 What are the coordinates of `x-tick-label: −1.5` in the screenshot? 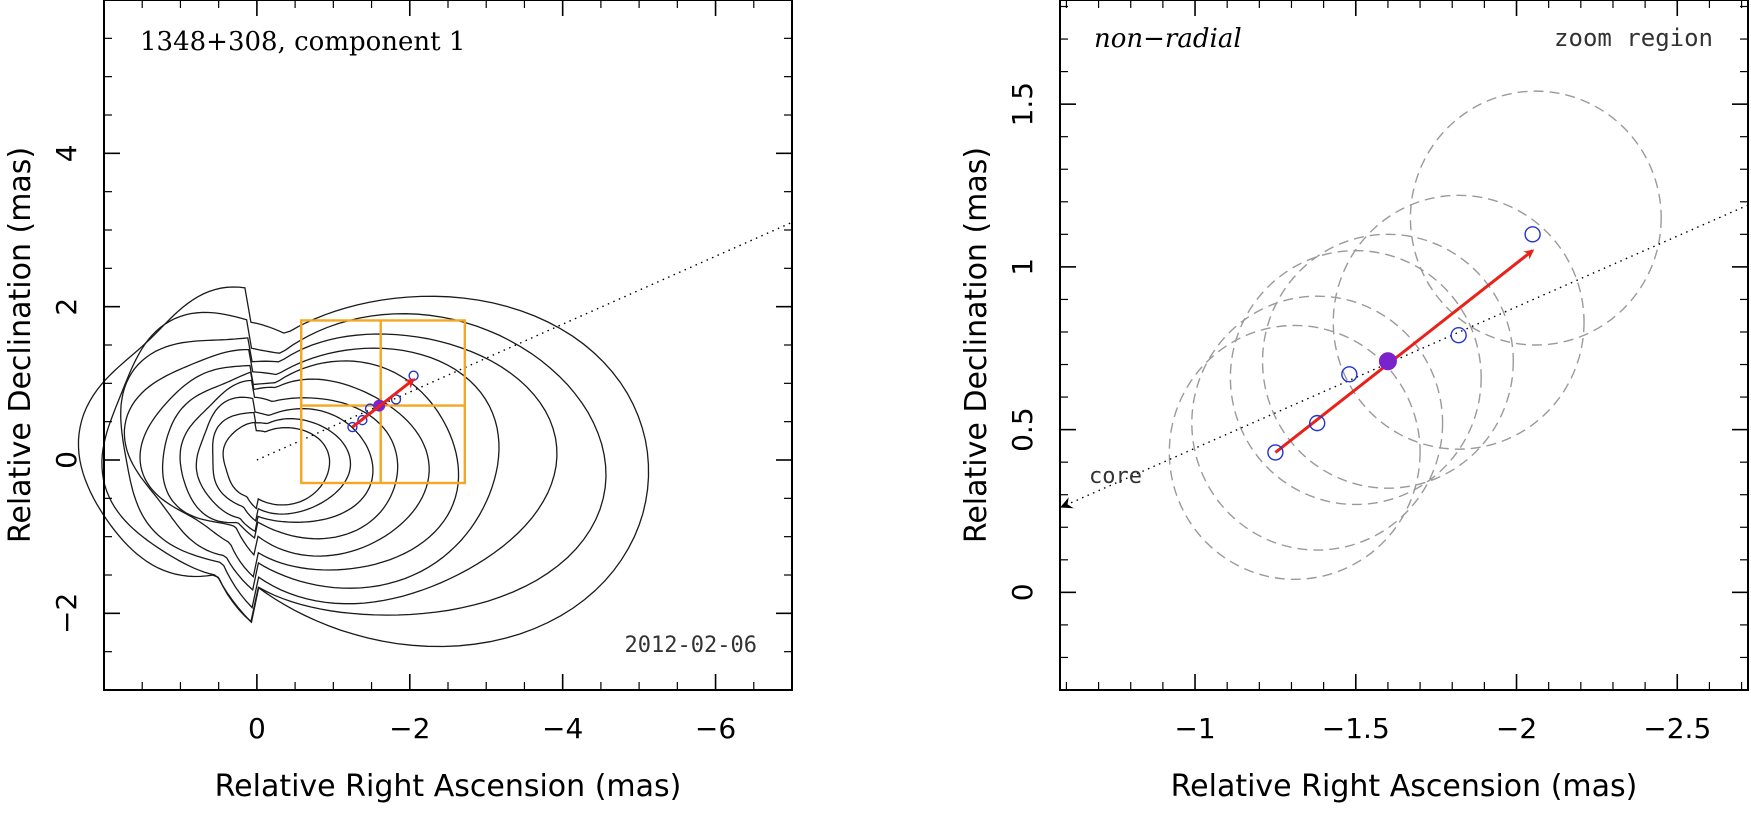 It's located at (1356, 728).